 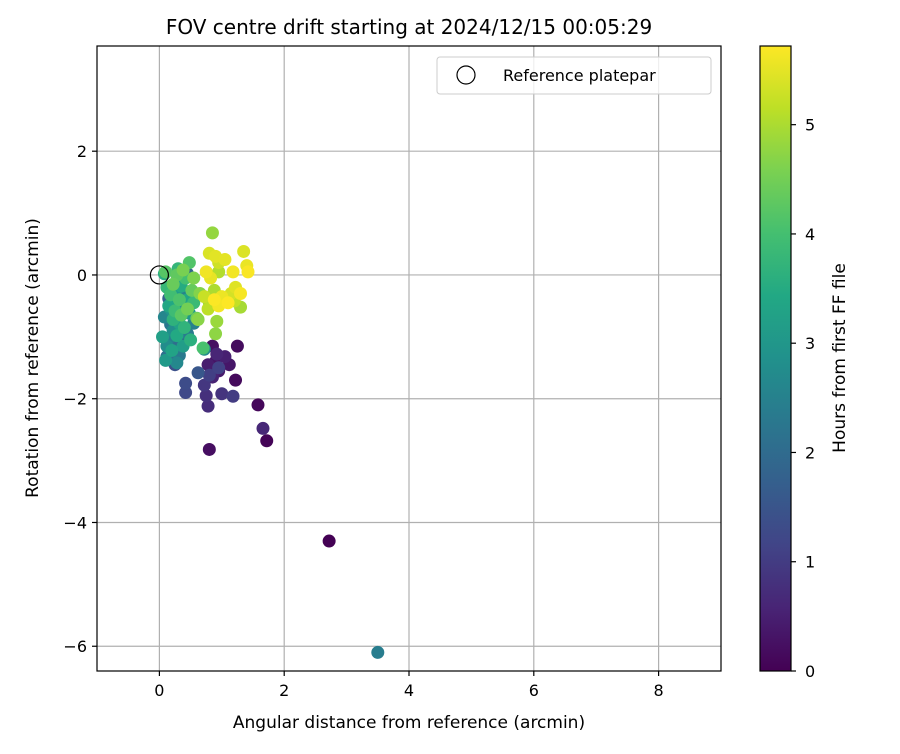 I want to click on colorbar-tick-label: 0, so click(x=810, y=671).